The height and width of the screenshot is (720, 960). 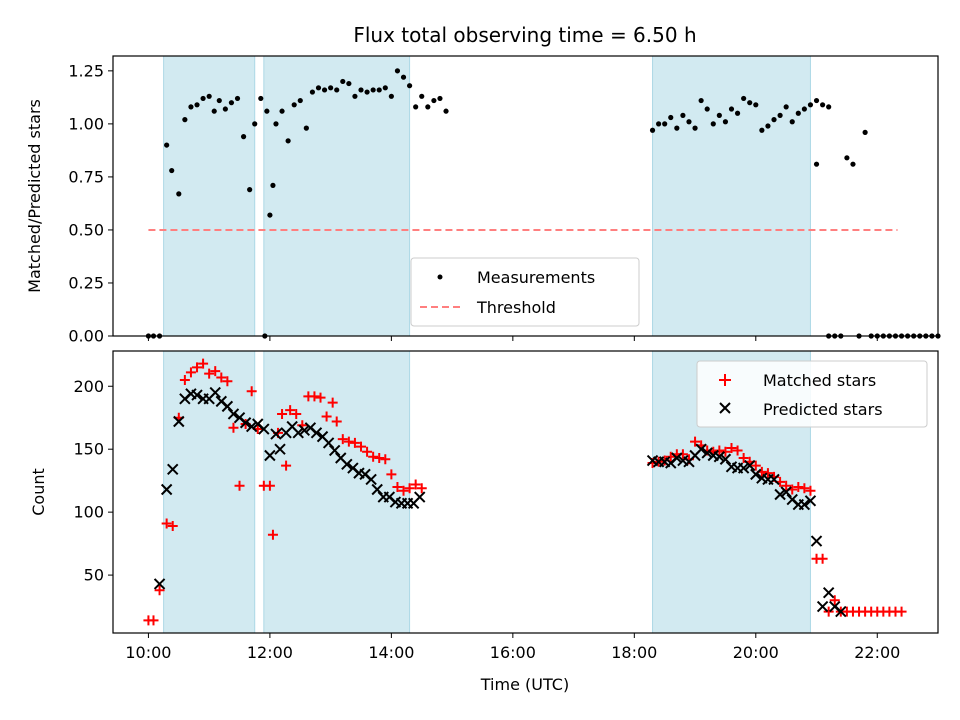 I want to click on top-y-ticks: 0.00 0.25 0.50 0.75 1.00 1.25, so click(x=90, y=203).